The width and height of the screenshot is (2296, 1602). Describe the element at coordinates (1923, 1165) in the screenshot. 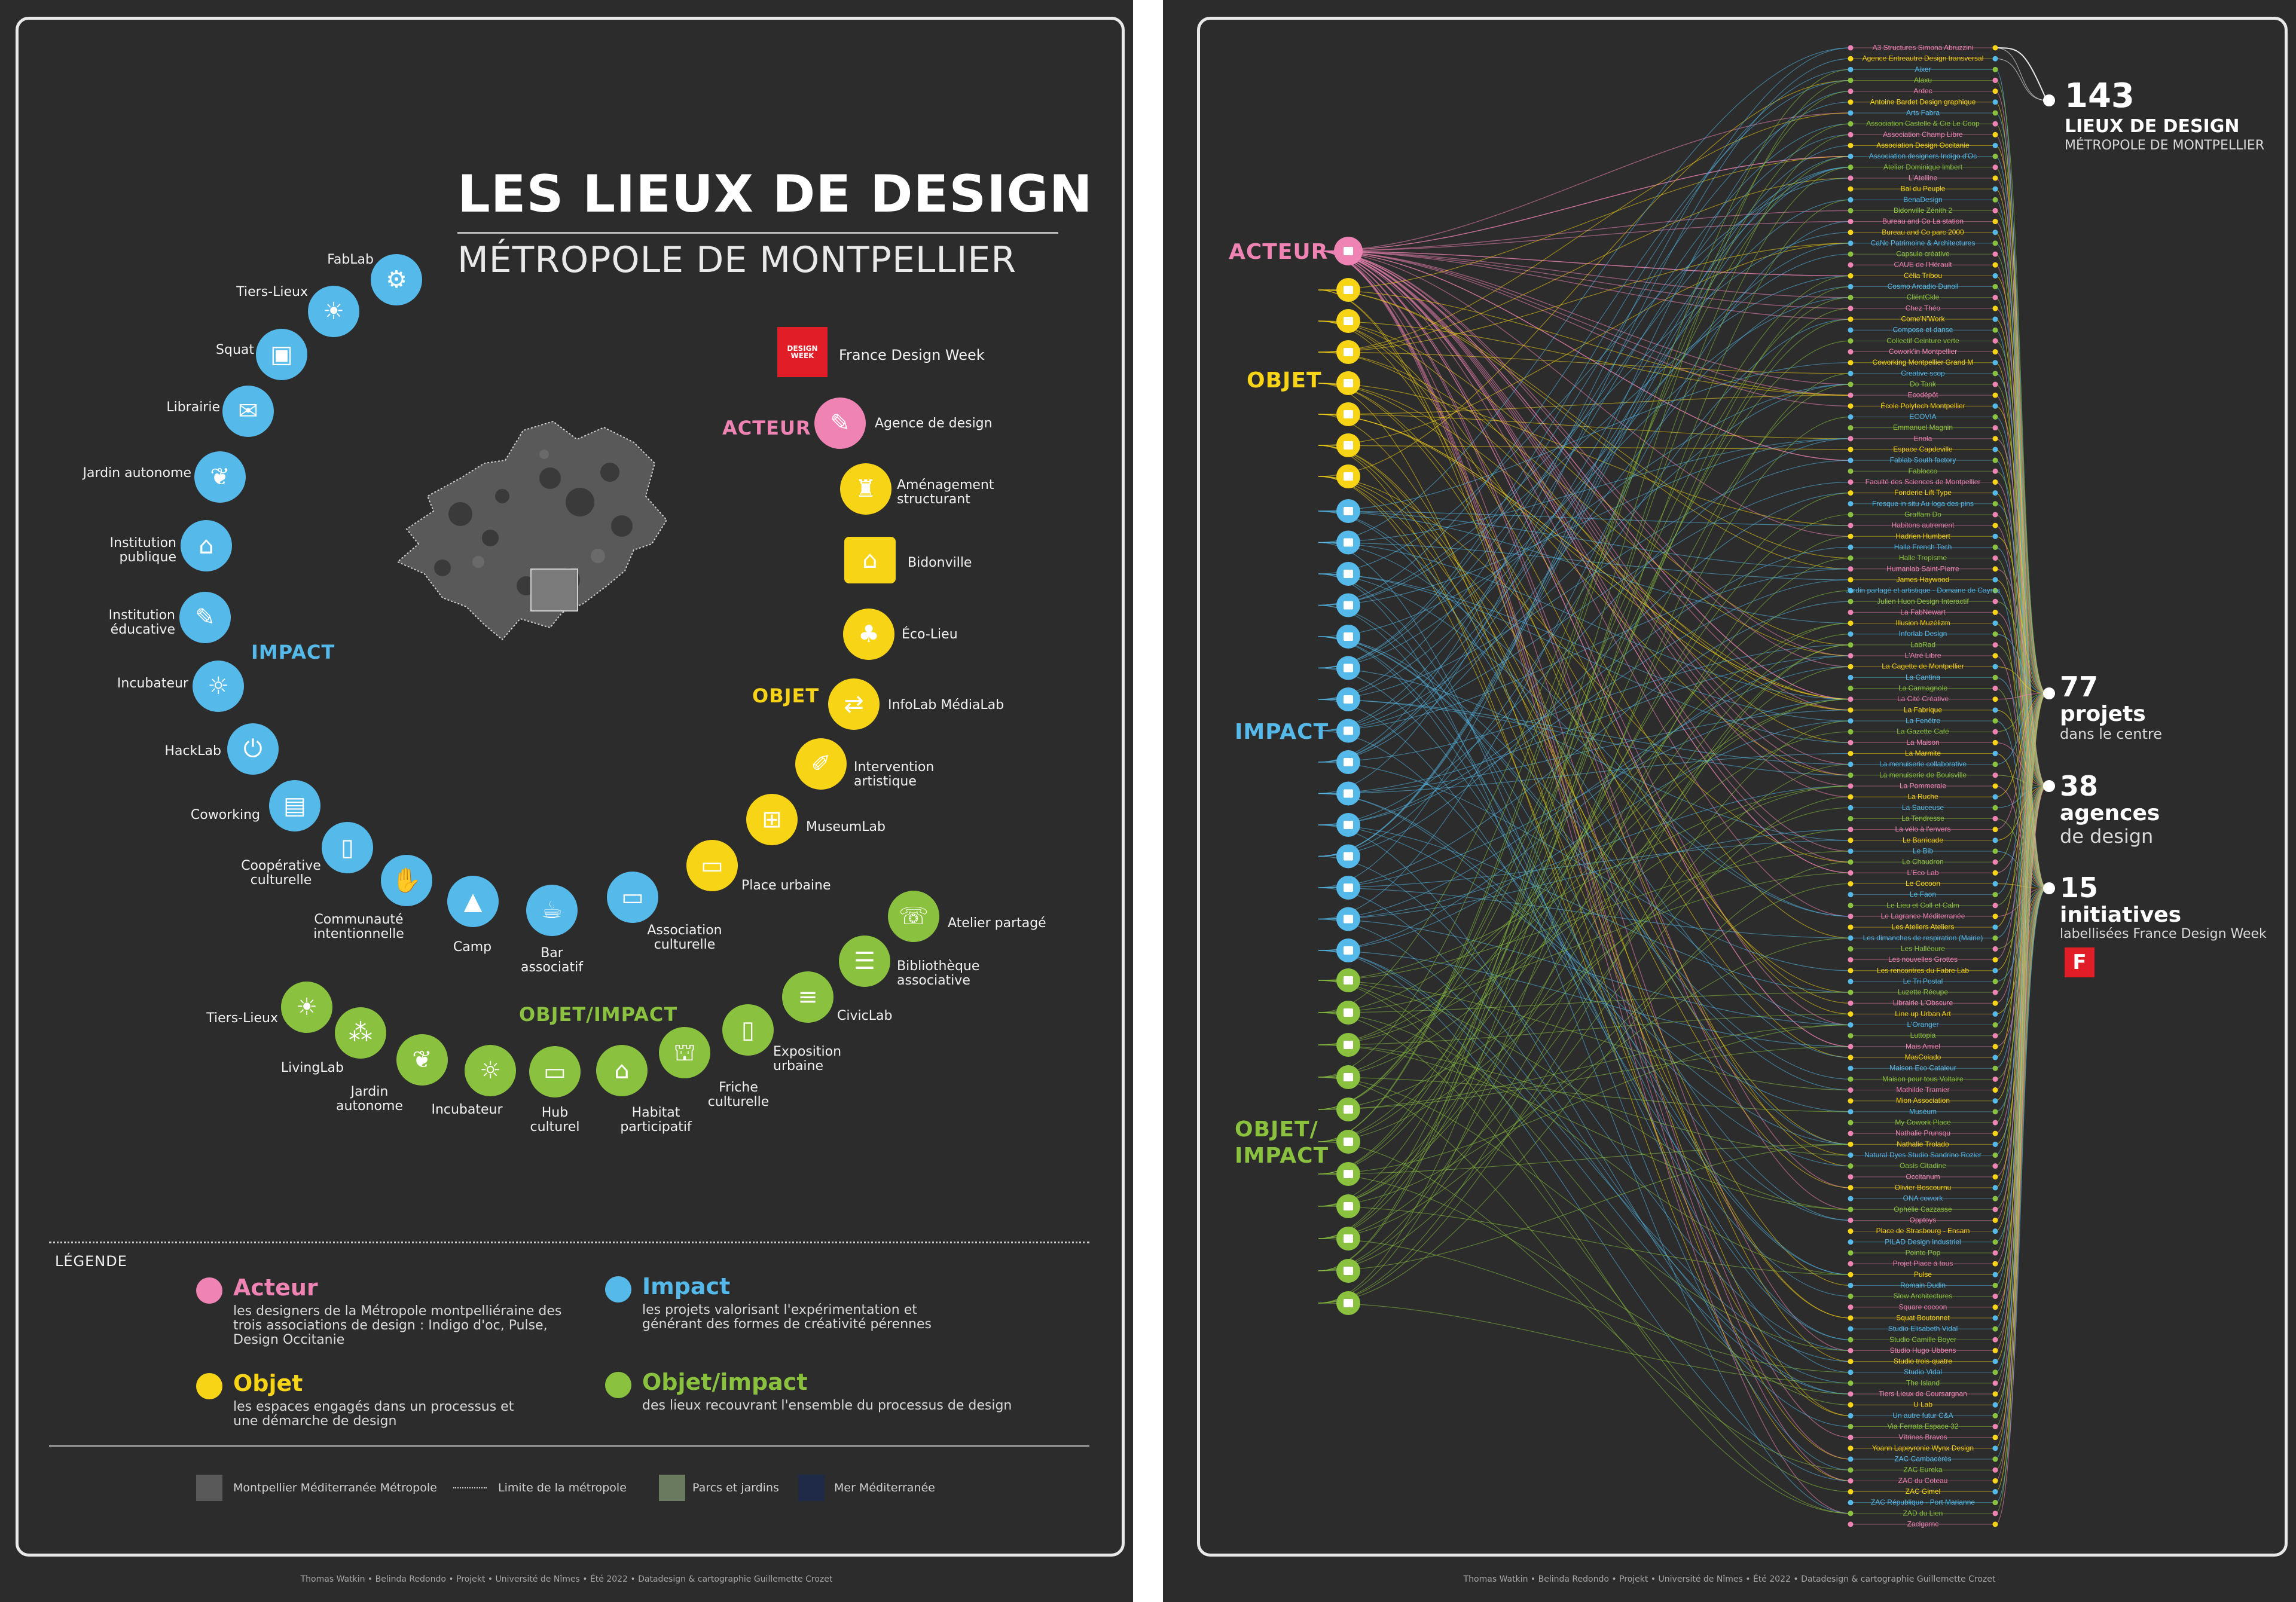

I see `place-name-label: Oasis Citadine` at that location.